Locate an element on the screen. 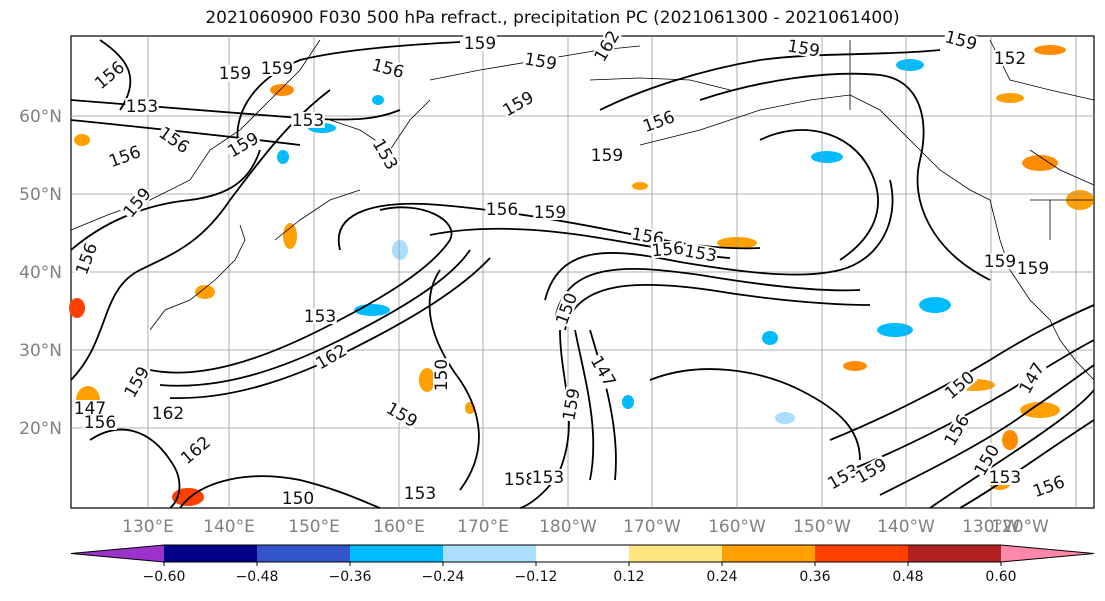 This screenshot has height=601, width=1105. lon-label: 170°E is located at coordinates (483, 527).